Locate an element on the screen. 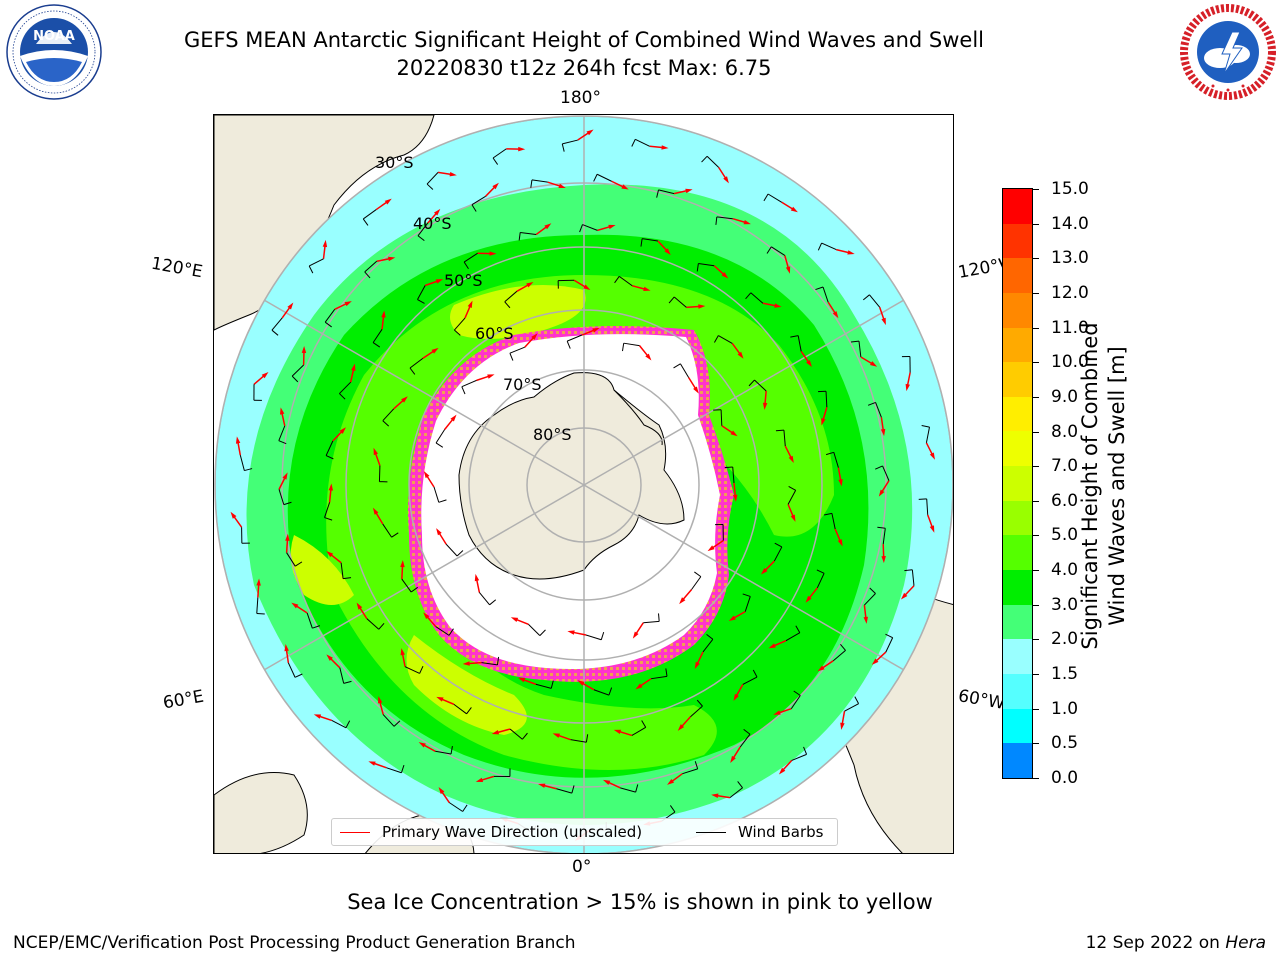 The width and height of the screenshot is (1280, 960). nws-logo is located at coordinates (1228, 52).